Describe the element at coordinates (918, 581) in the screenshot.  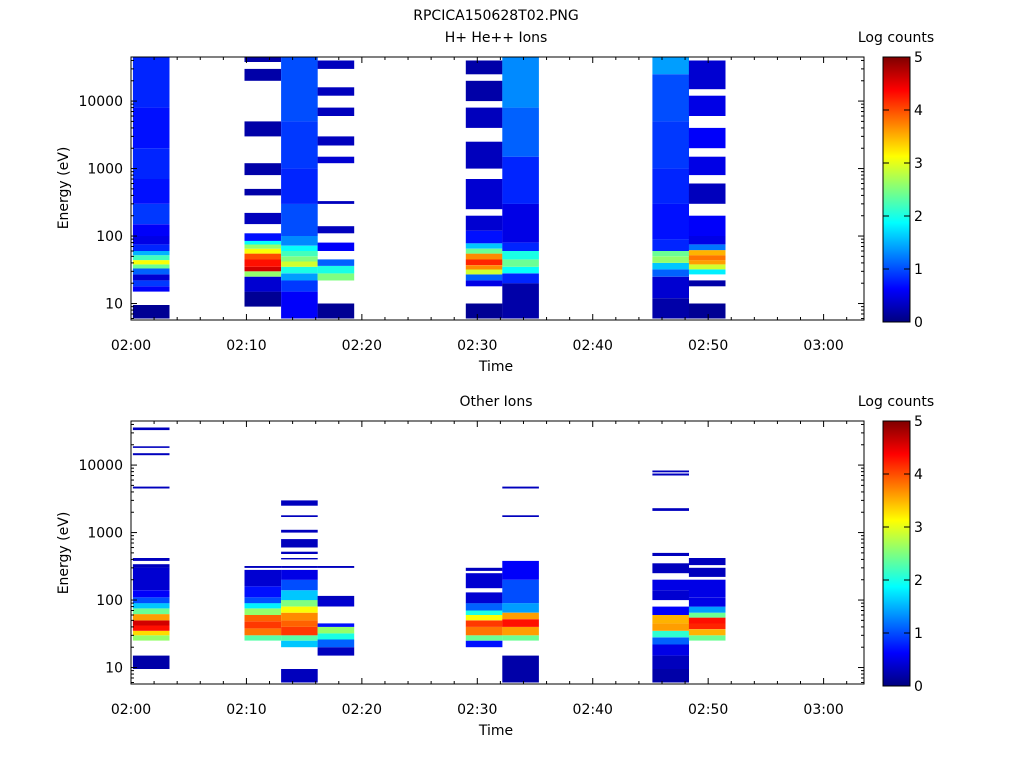
I see `colorbar-tick-label: 2` at that location.